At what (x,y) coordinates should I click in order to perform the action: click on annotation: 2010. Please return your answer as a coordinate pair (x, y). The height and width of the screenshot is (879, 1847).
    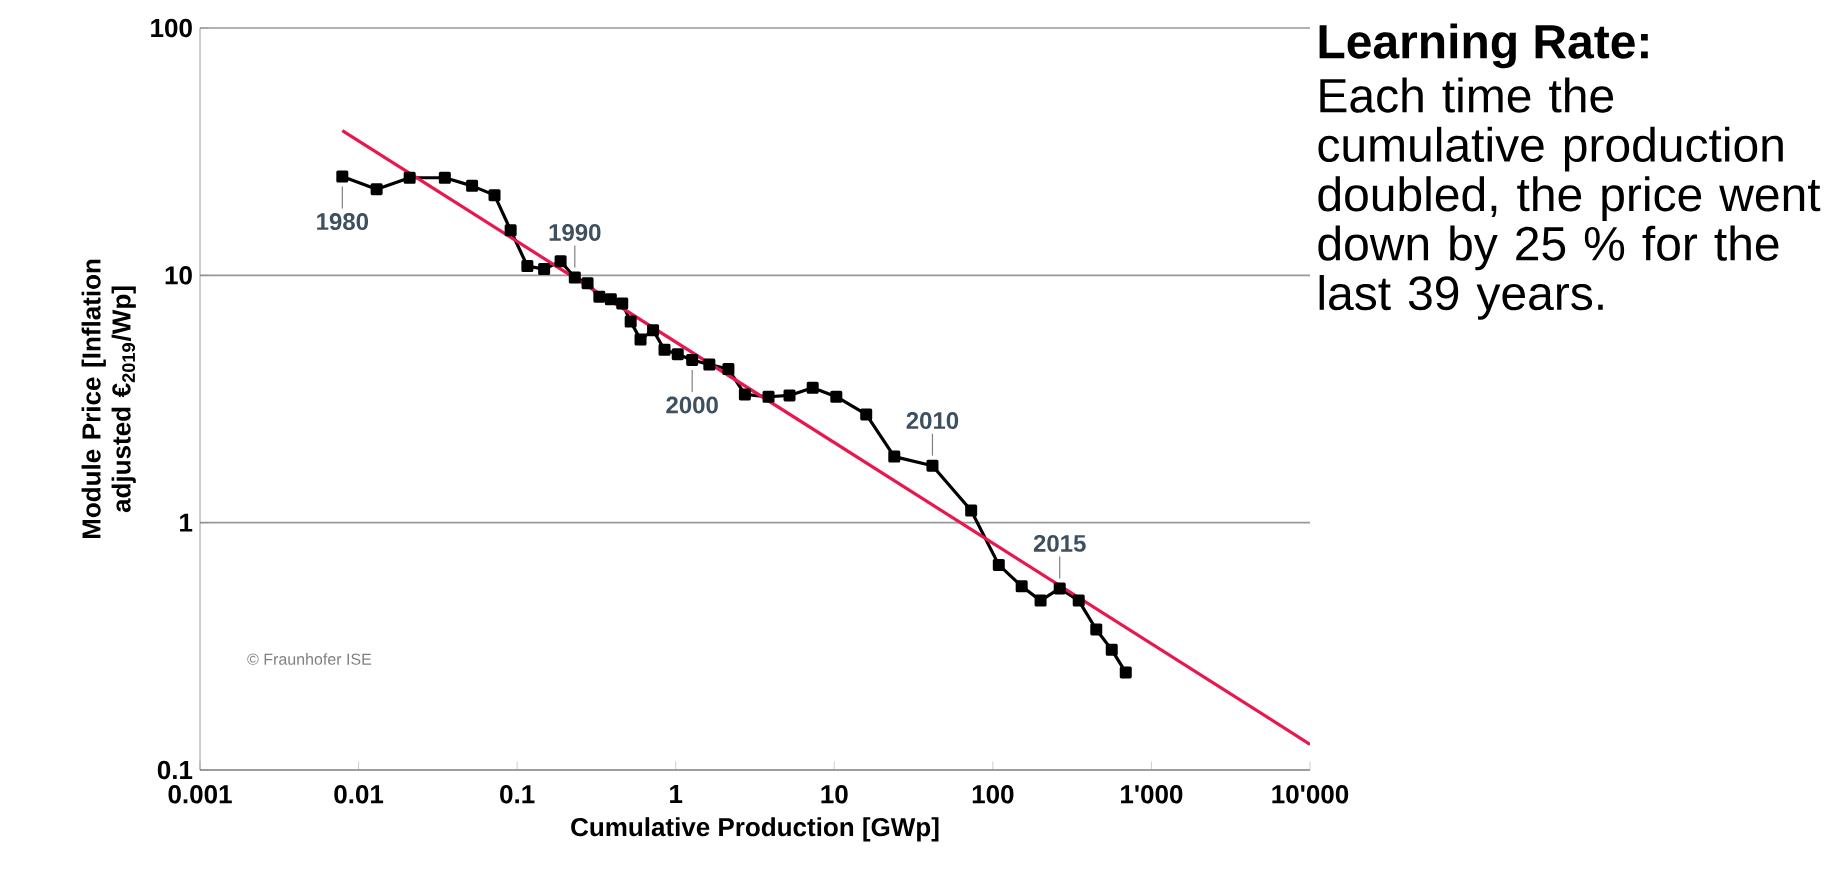
    Looking at the image, I should click on (932, 421).